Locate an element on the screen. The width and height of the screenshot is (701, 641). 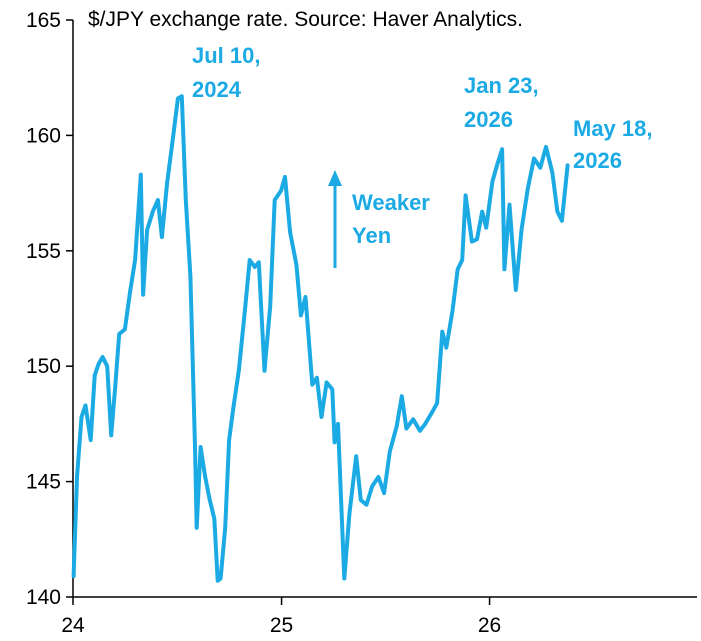
x-tick-label: 26 is located at coordinates (489, 625).